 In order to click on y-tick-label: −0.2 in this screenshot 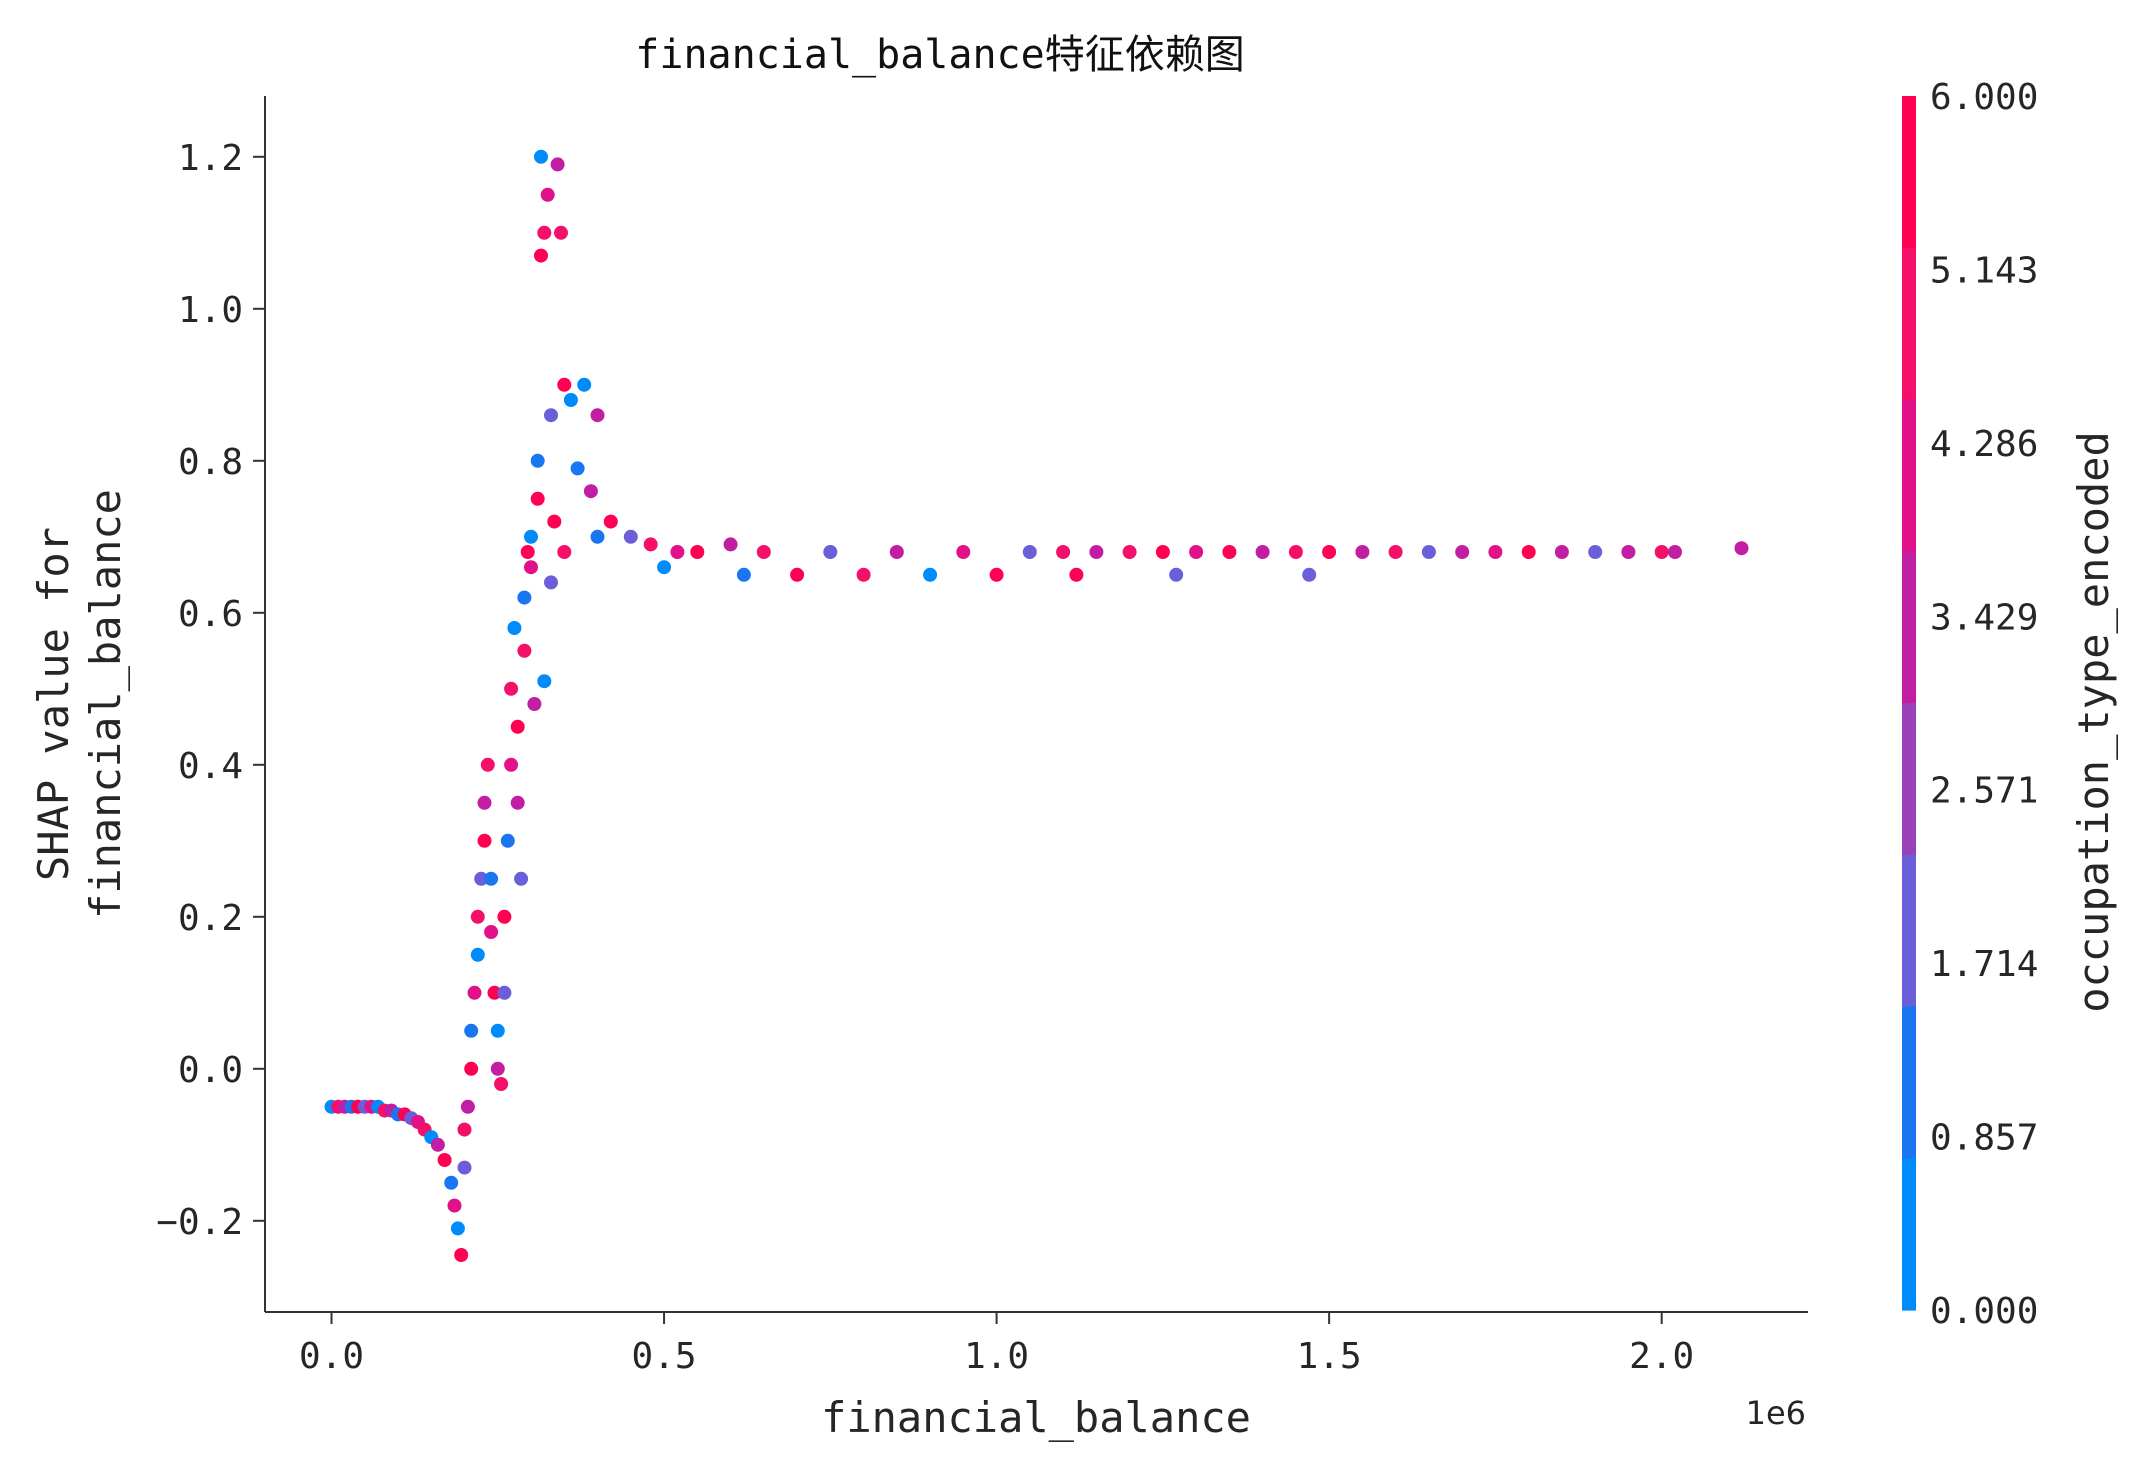, I will do `click(199, 1222)`.